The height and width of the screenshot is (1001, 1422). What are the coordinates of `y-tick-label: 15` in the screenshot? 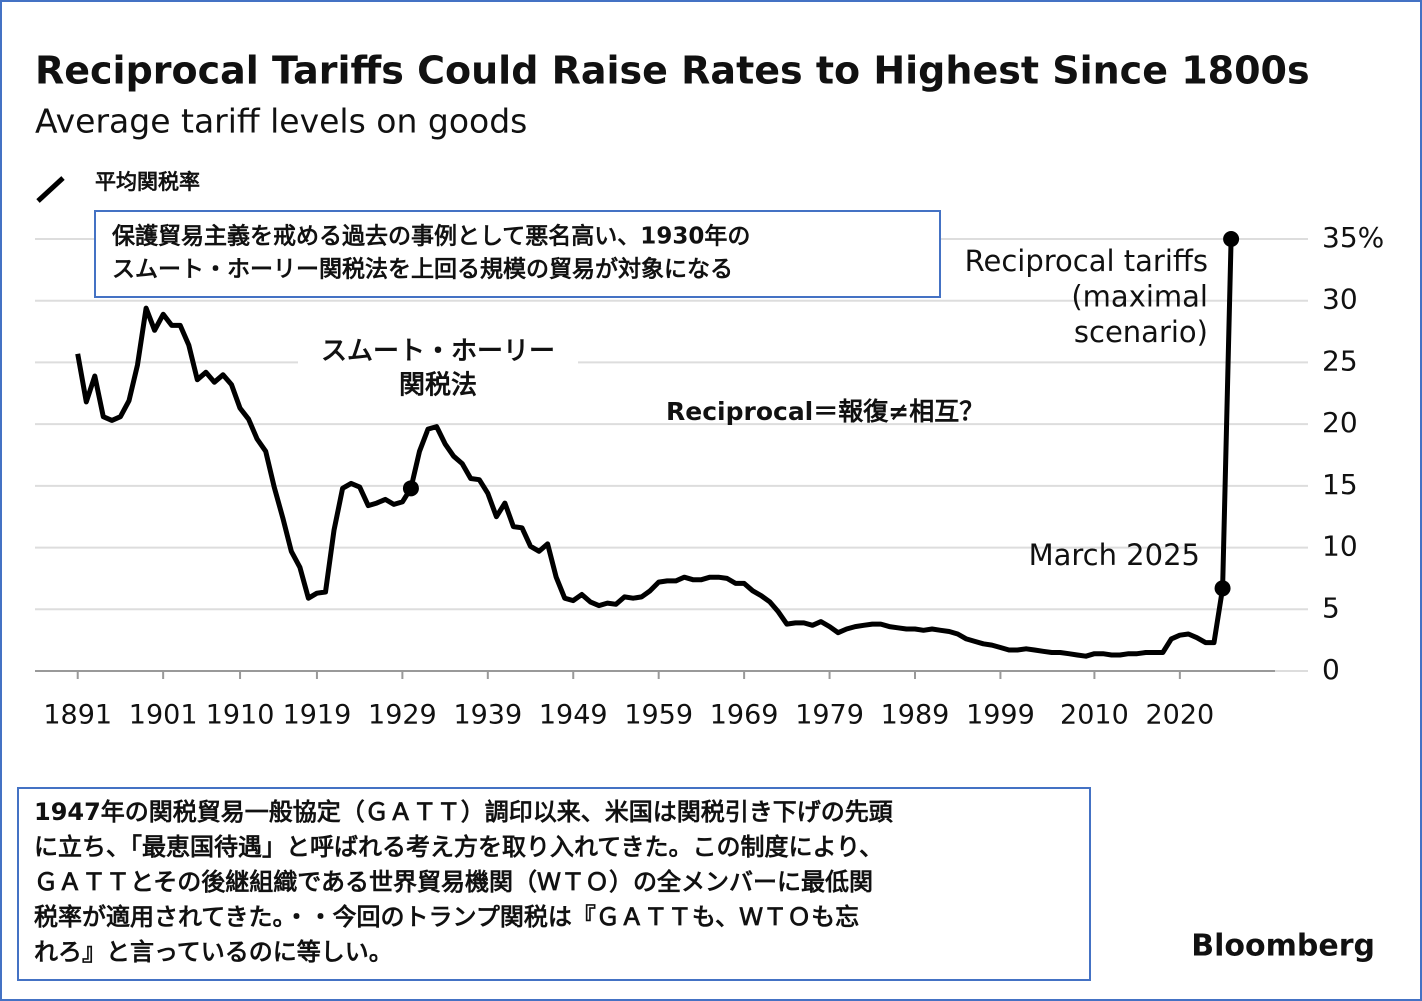 It's located at (1340, 484).